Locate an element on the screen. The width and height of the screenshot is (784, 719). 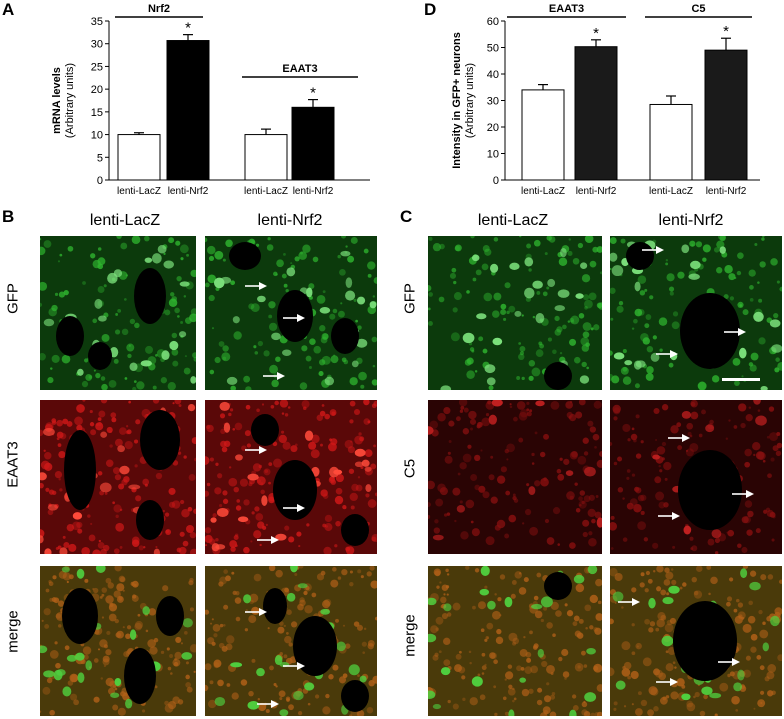
arrow-icon is located at coordinates (294, 318).